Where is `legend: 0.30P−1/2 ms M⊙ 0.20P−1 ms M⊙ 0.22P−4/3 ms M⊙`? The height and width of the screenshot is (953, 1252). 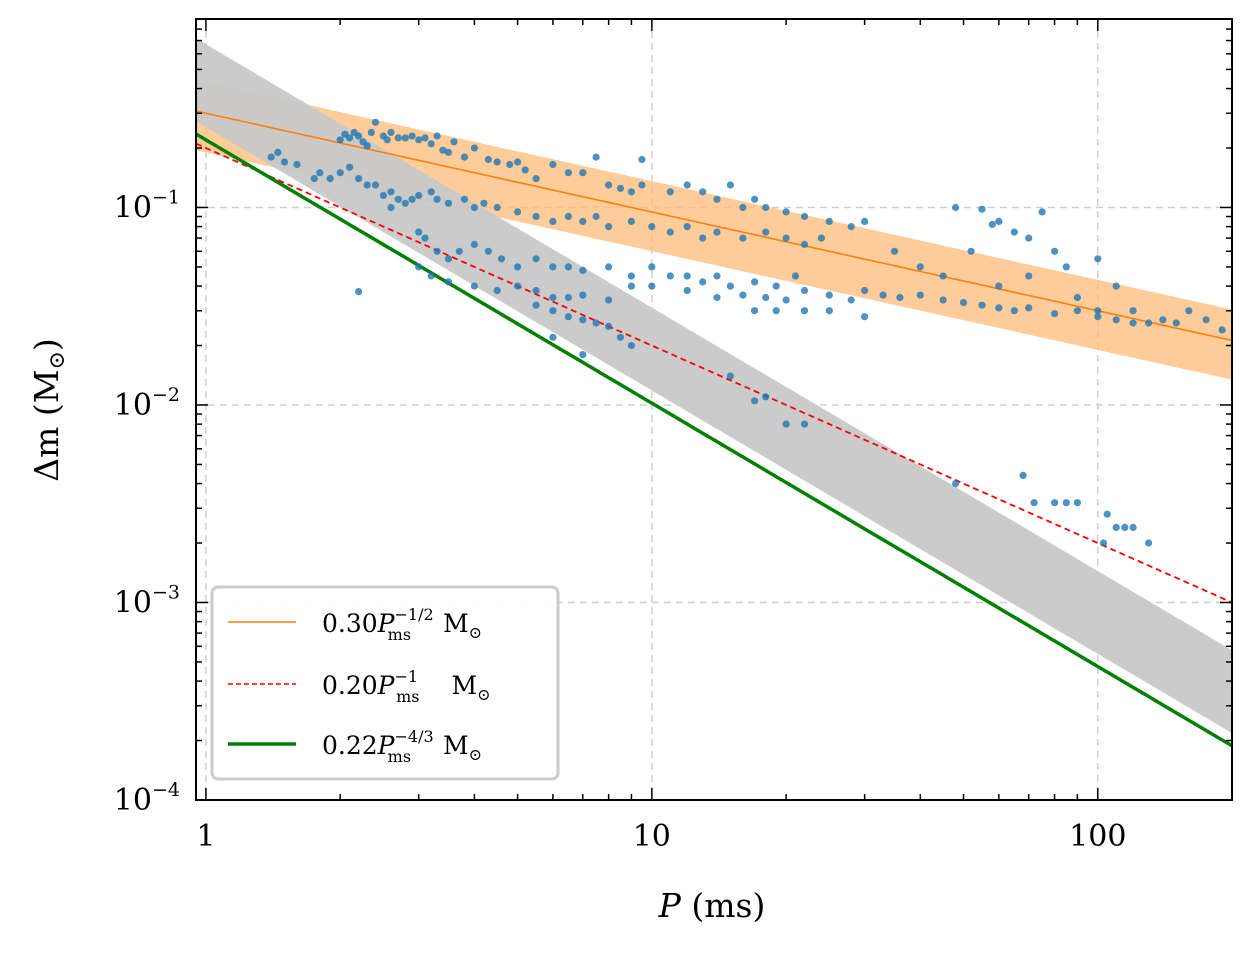 legend: 0.30P−1/2 ms M⊙ 0.20P−1 ms M⊙ 0.22P−4/3 ms M⊙ is located at coordinates (385, 683).